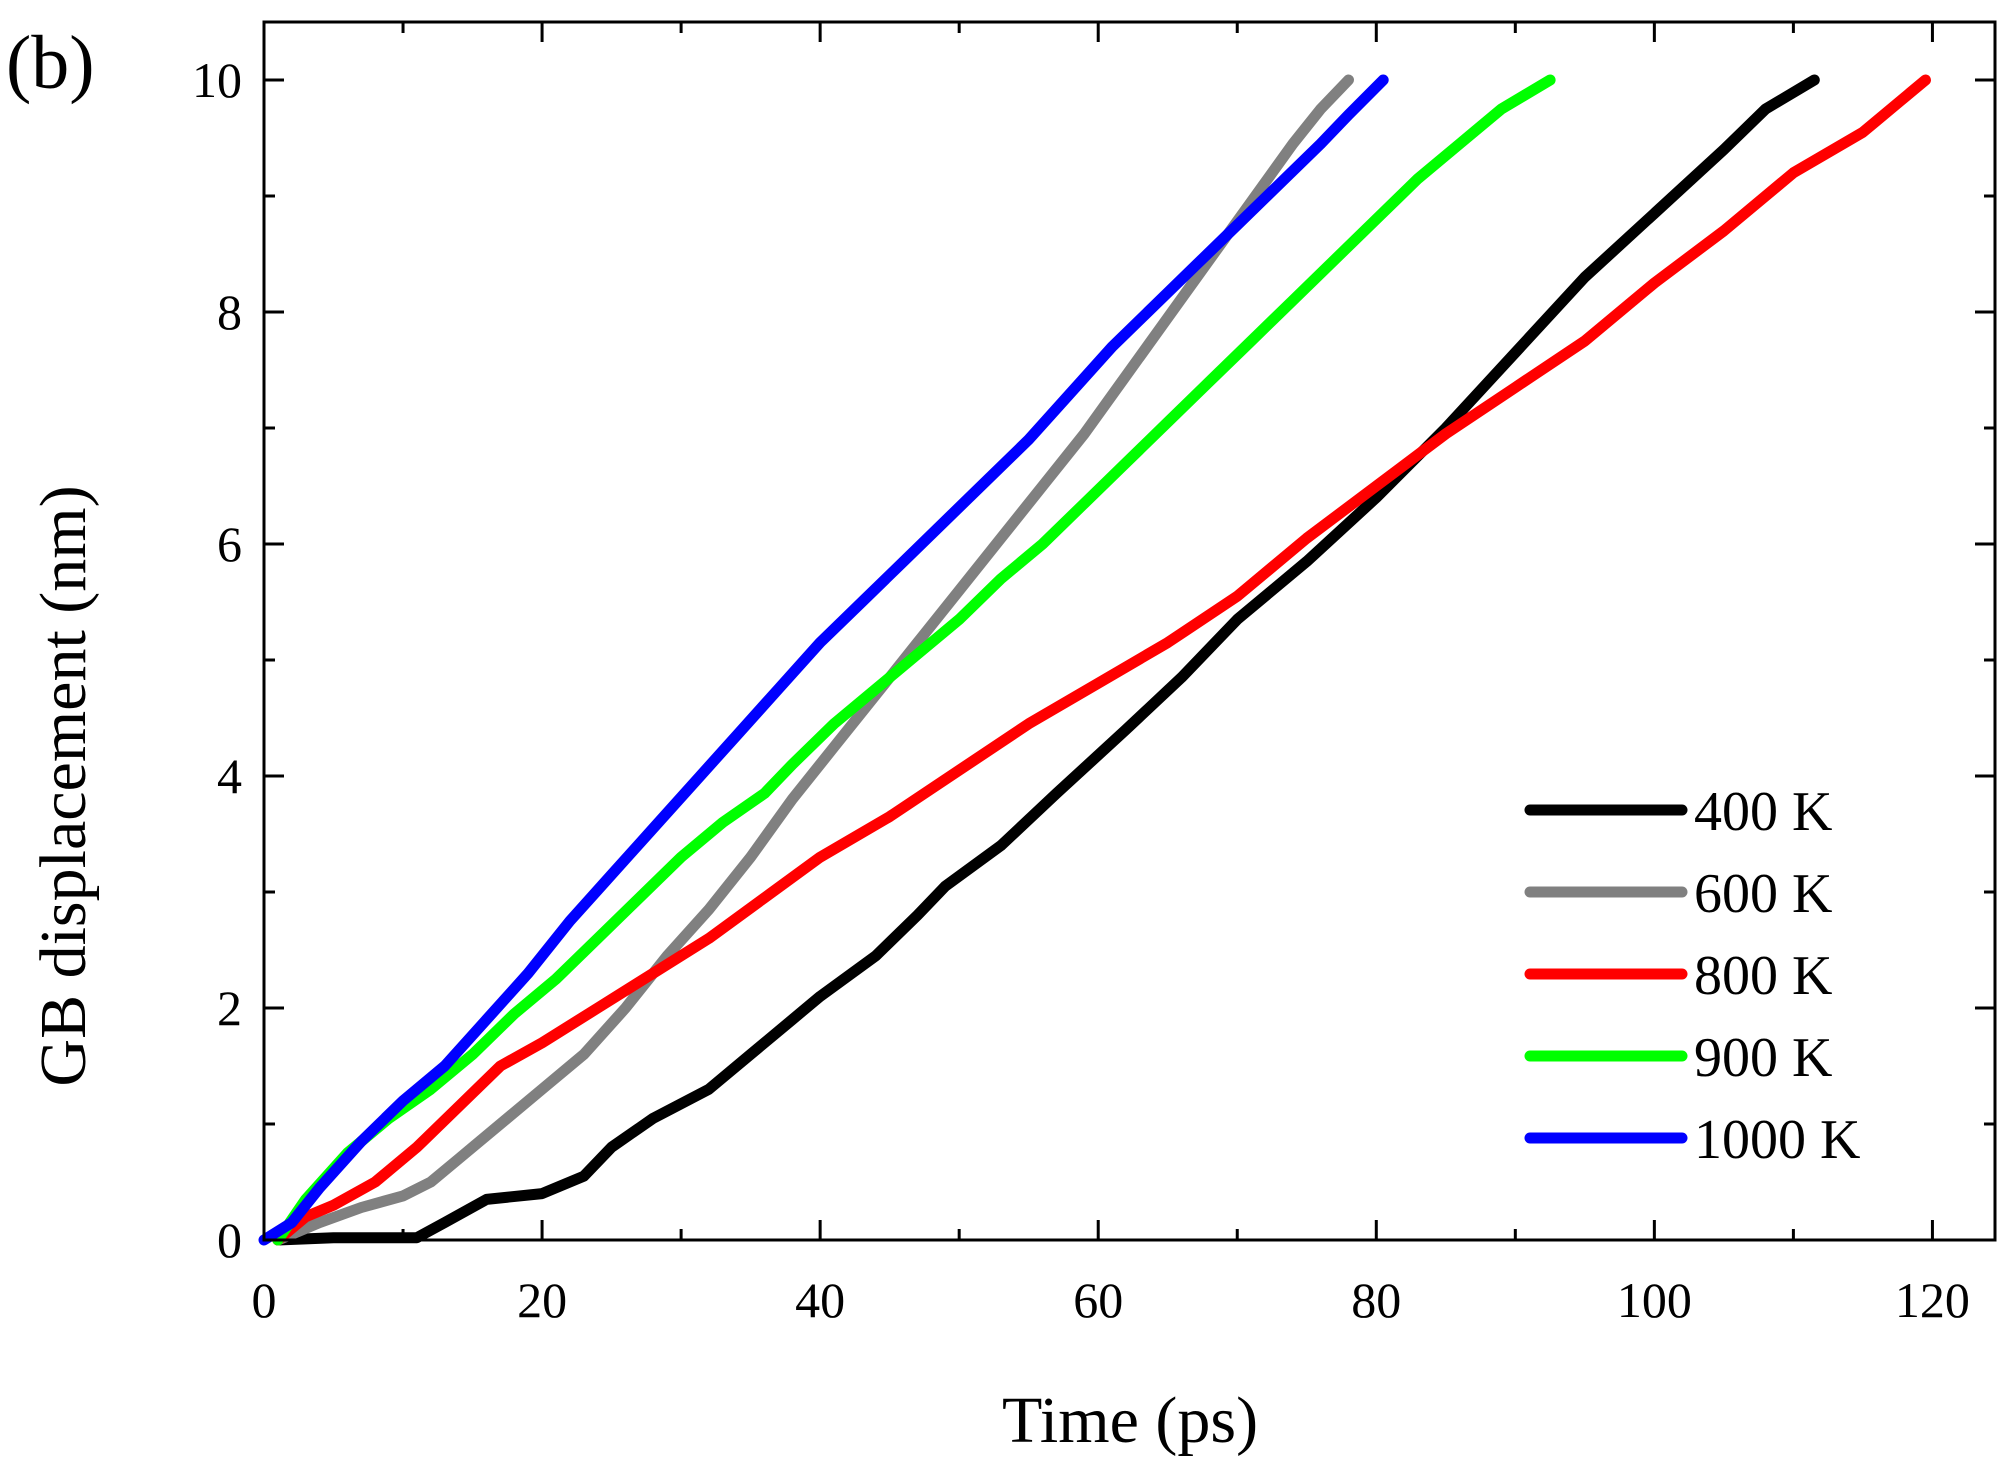 The width and height of the screenshot is (2000, 1461). I want to click on y-tick-label: 10, so click(217, 80).